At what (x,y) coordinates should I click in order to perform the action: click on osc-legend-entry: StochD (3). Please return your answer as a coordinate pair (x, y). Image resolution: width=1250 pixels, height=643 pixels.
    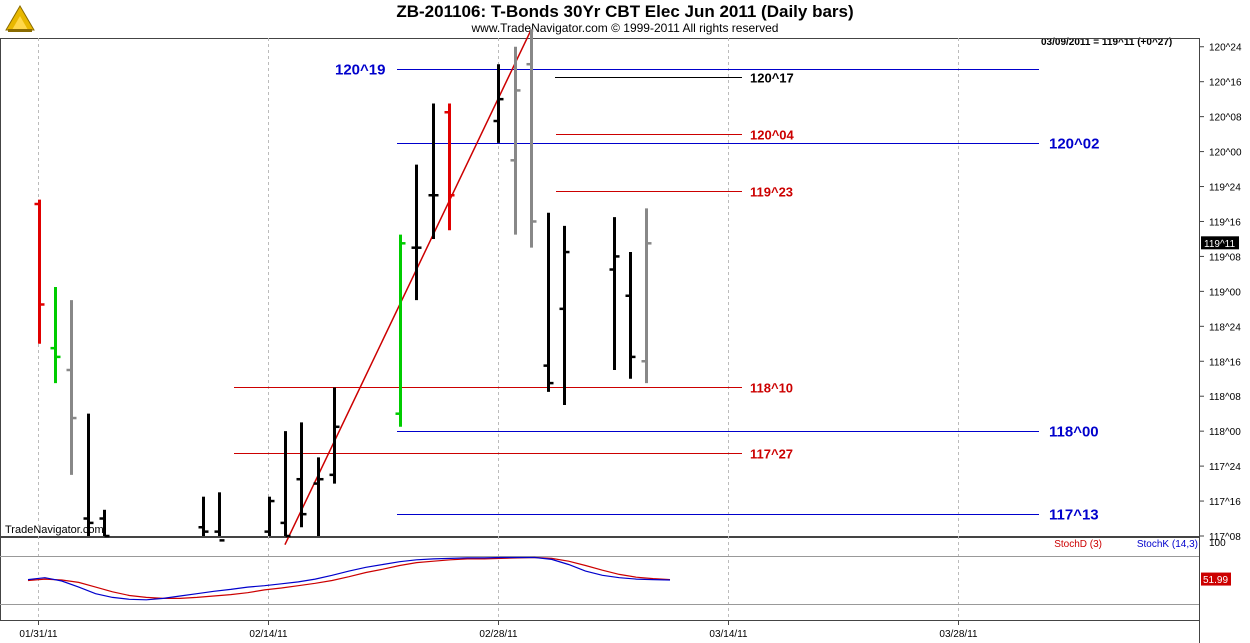
    Looking at the image, I should click on (1078, 544).